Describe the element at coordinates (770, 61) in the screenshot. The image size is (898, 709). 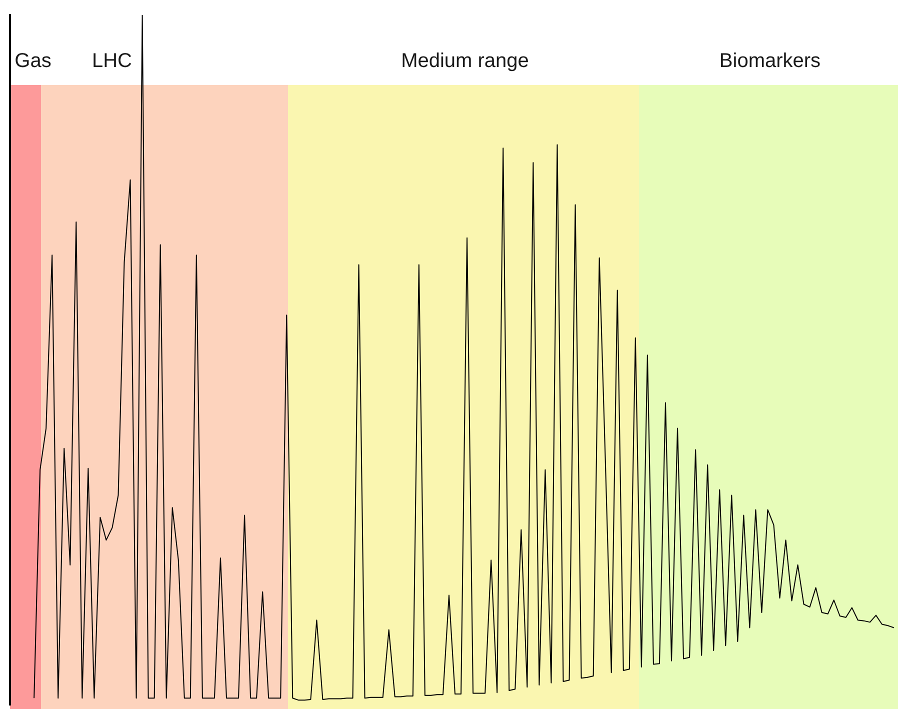
I see `annotation: Biomarkers` at that location.